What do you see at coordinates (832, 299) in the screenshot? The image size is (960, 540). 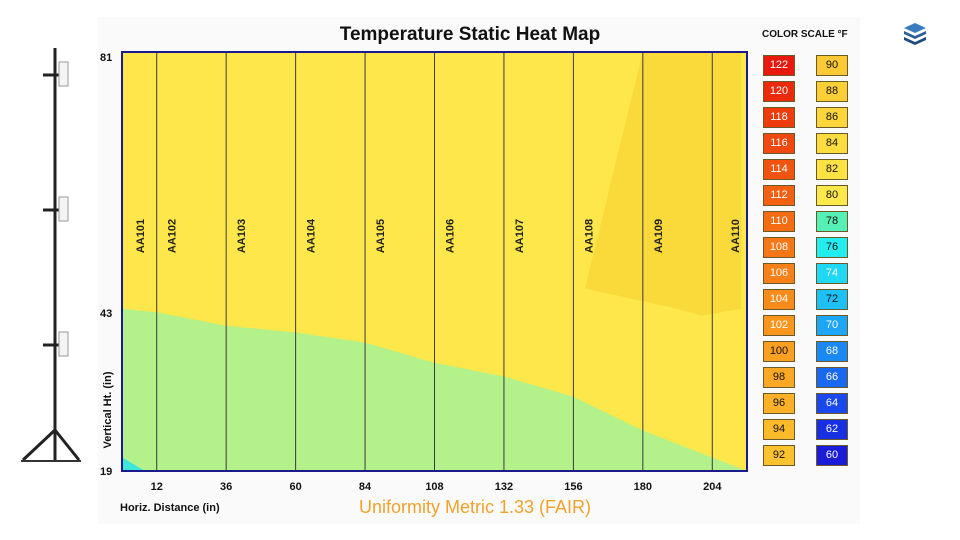 I see `color-scale-swatch: 72` at bounding box center [832, 299].